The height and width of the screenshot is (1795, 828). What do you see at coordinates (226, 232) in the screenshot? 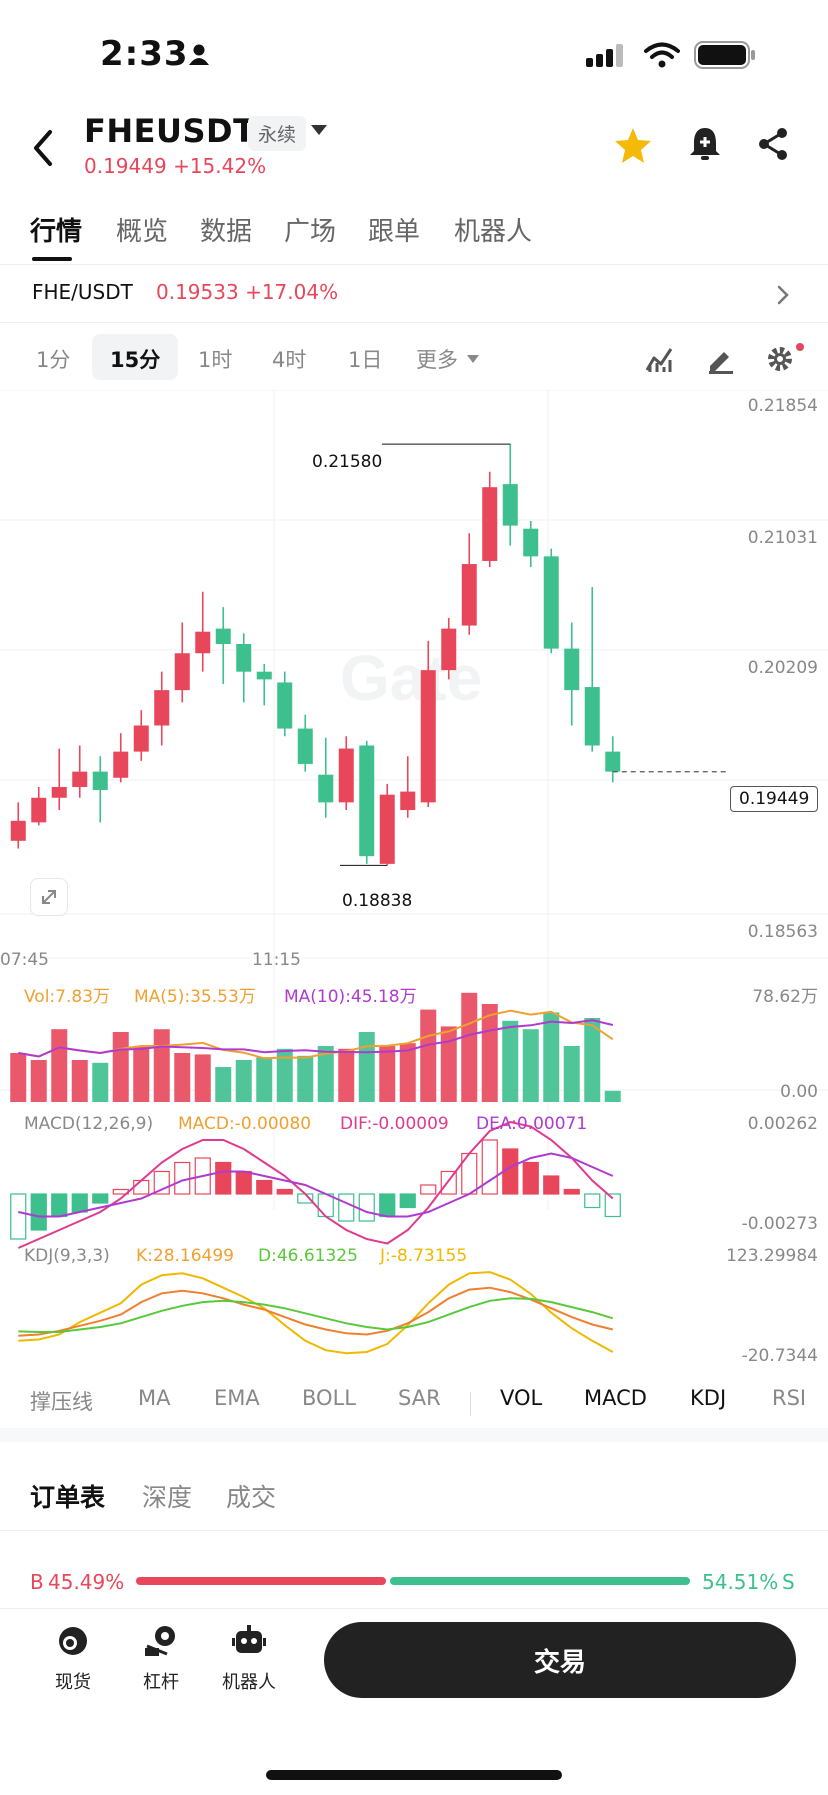
I see `tab-data: 数据` at bounding box center [226, 232].